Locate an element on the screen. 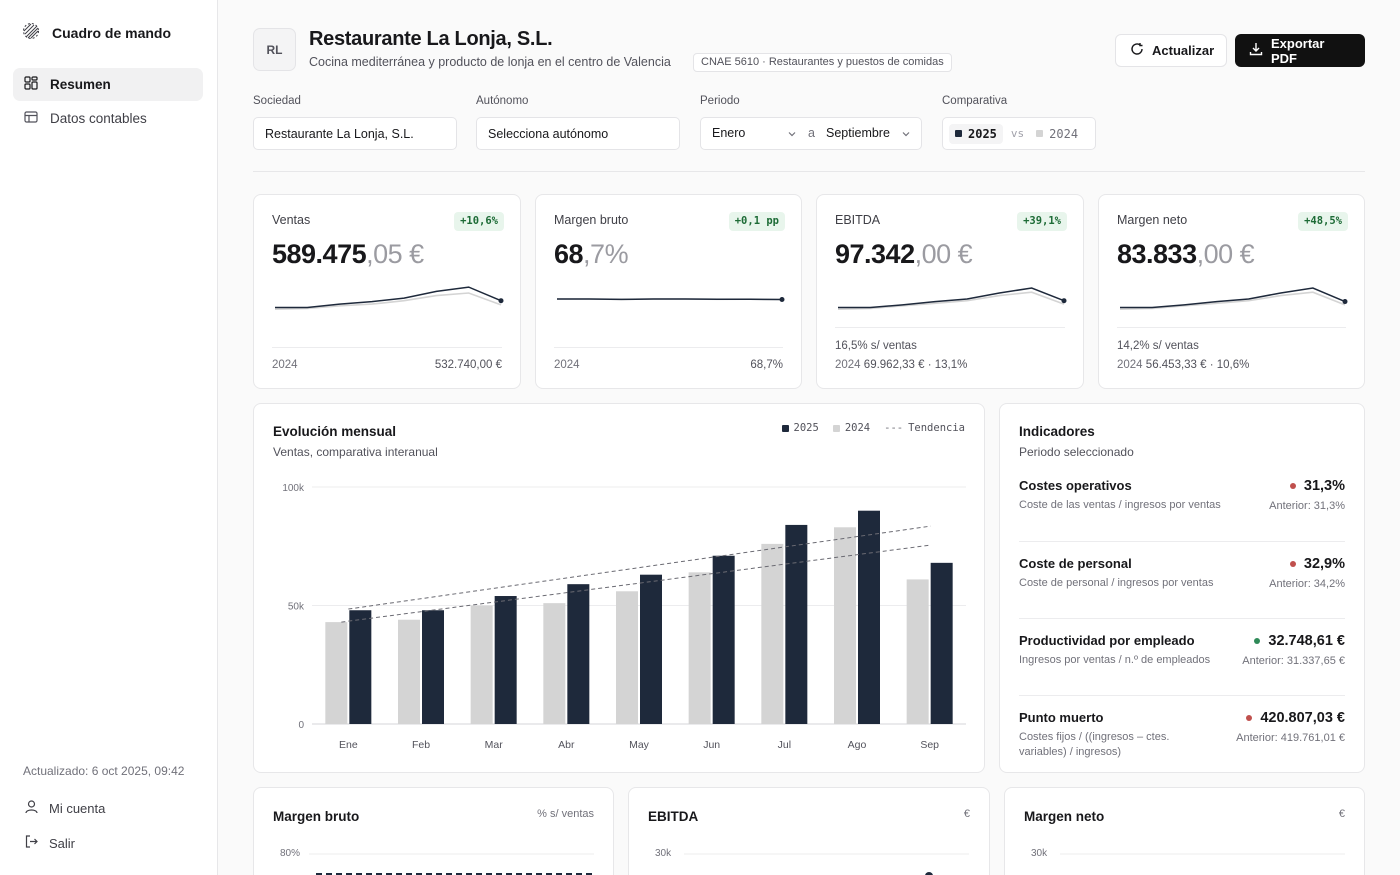  card-title: Margen bruto is located at coordinates (316, 816).